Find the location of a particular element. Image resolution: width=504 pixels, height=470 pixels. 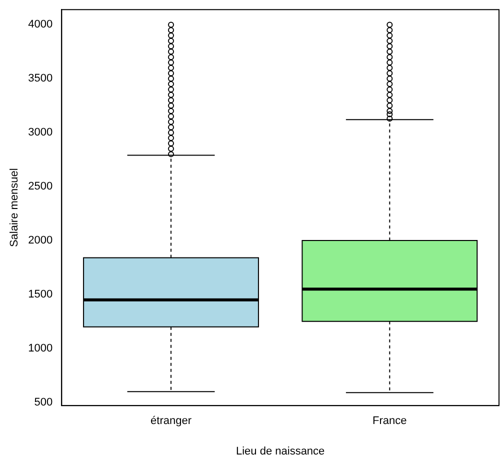

y-tick-label: 4000 is located at coordinates (40, 24).